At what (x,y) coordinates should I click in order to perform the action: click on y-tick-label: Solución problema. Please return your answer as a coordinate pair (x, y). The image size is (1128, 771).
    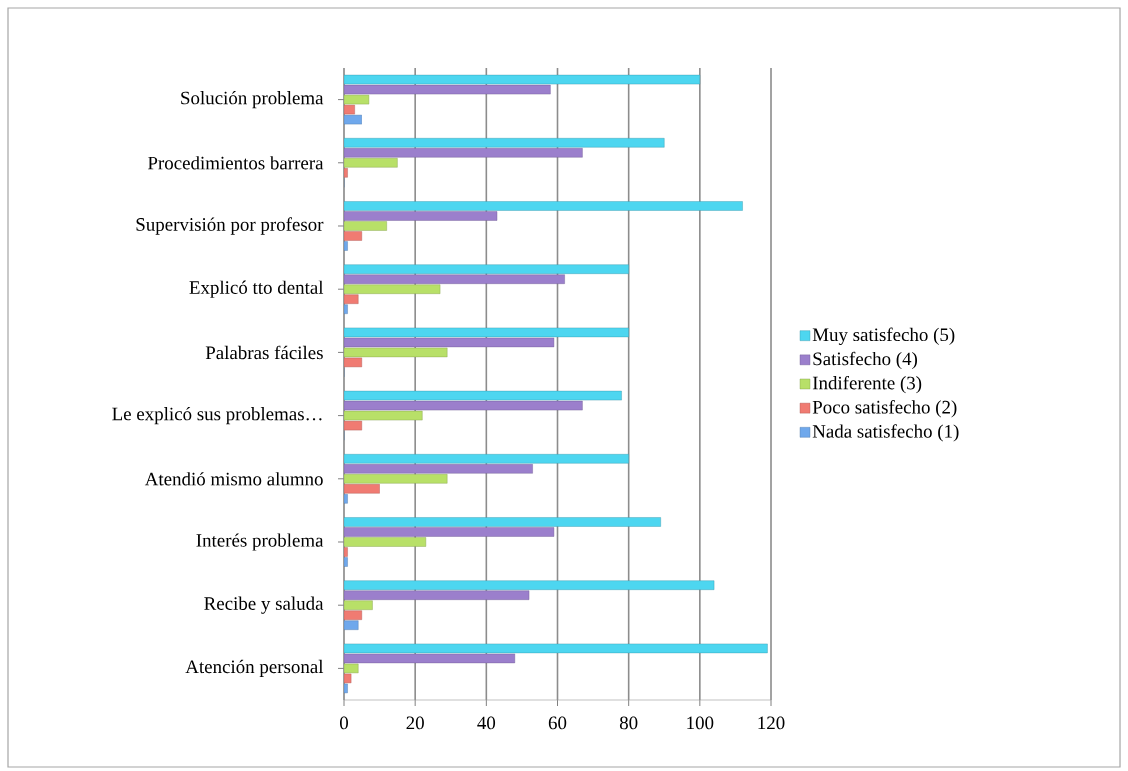
    Looking at the image, I should click on (252, 100).